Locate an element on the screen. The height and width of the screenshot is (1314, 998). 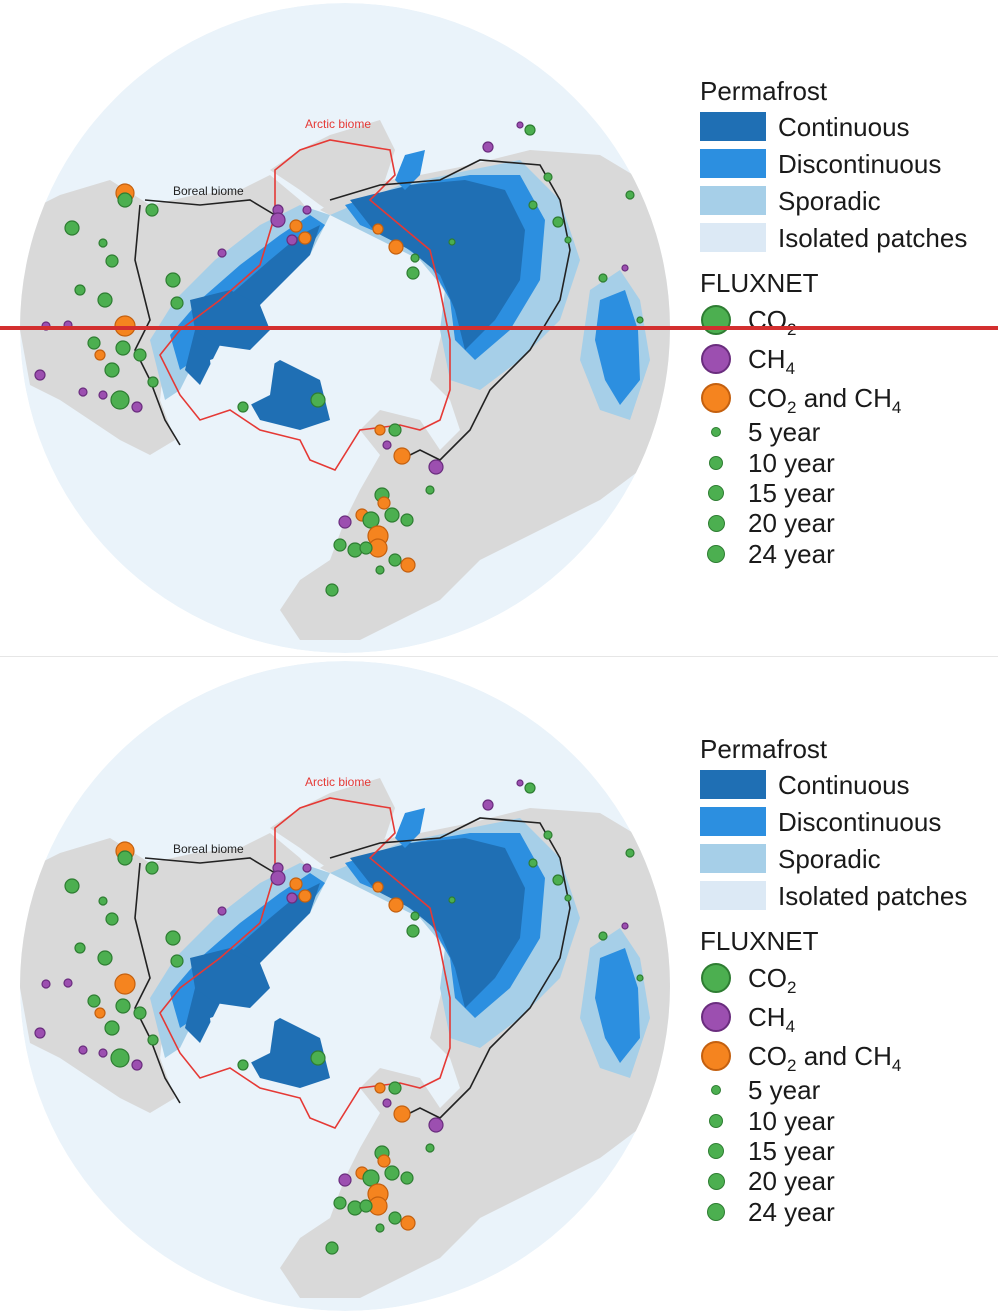
duration-legend-item: 24 year is located at coordinates (845, 554).